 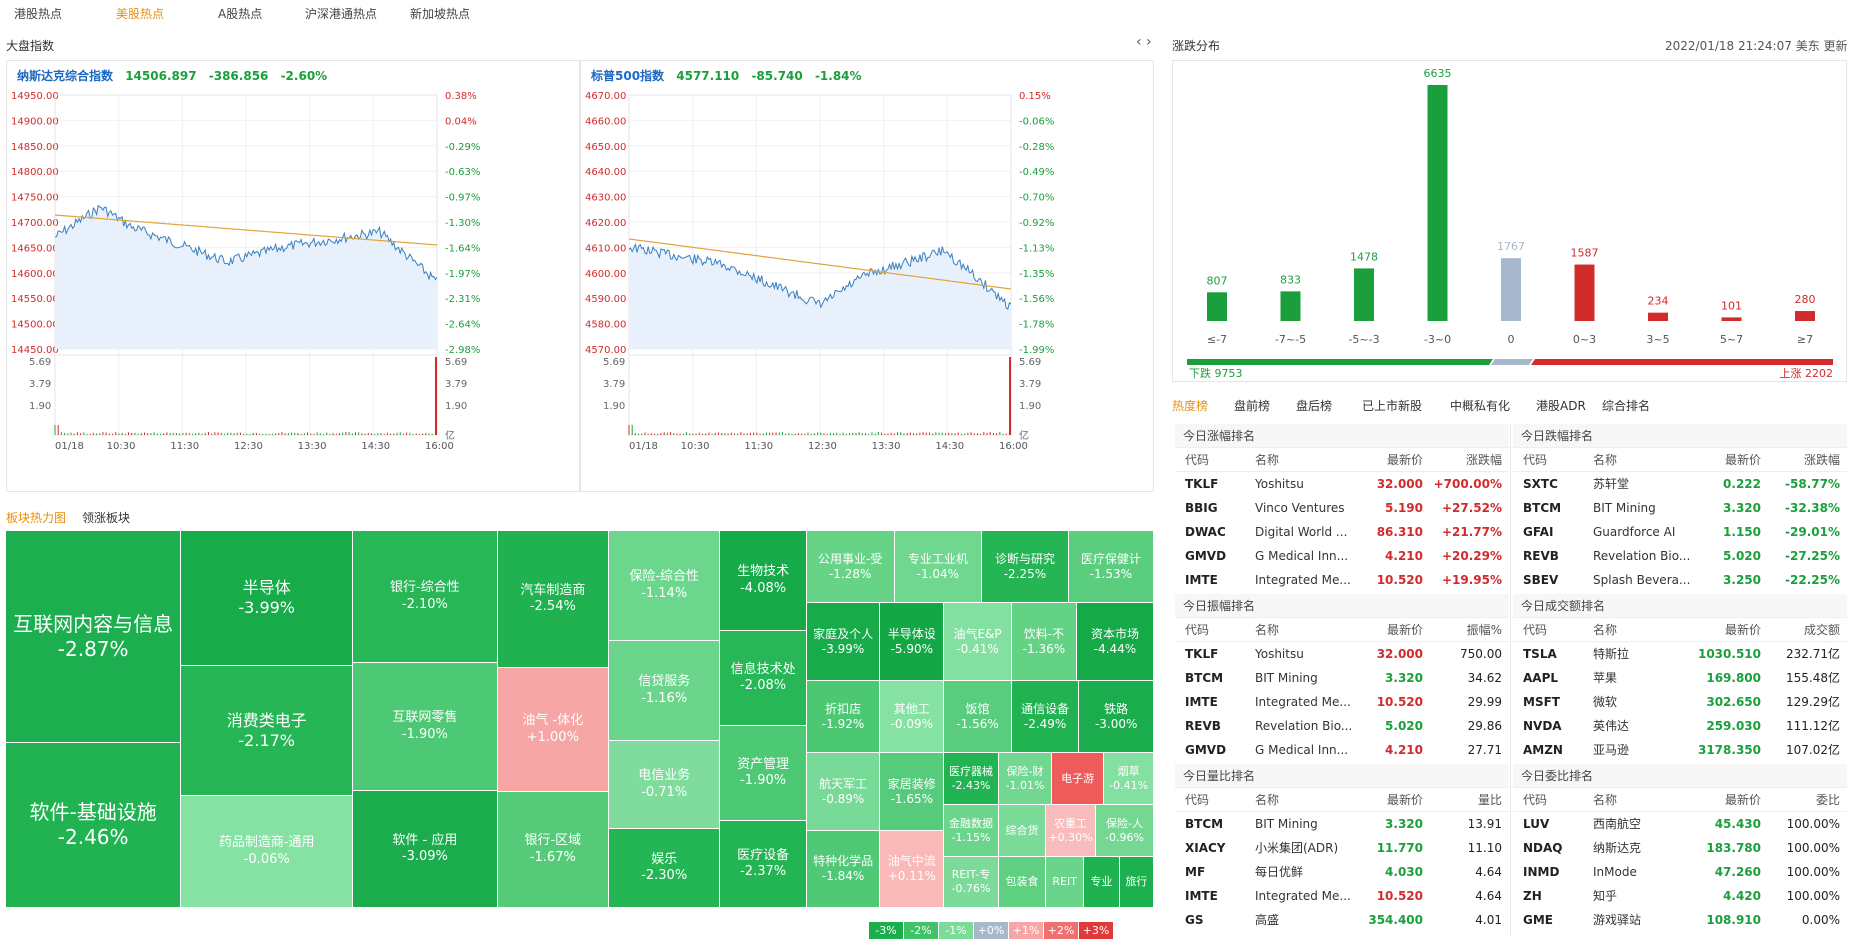 I want to click on nav-arrows-icon: ‹ ›, so click(x=1144, y=42).